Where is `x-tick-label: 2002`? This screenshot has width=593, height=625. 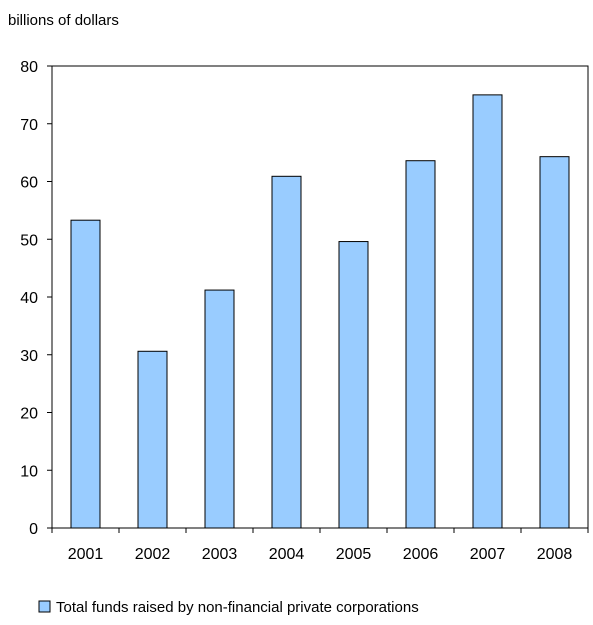 x-tick-label: 2002 is located at coordinates (153, 554).